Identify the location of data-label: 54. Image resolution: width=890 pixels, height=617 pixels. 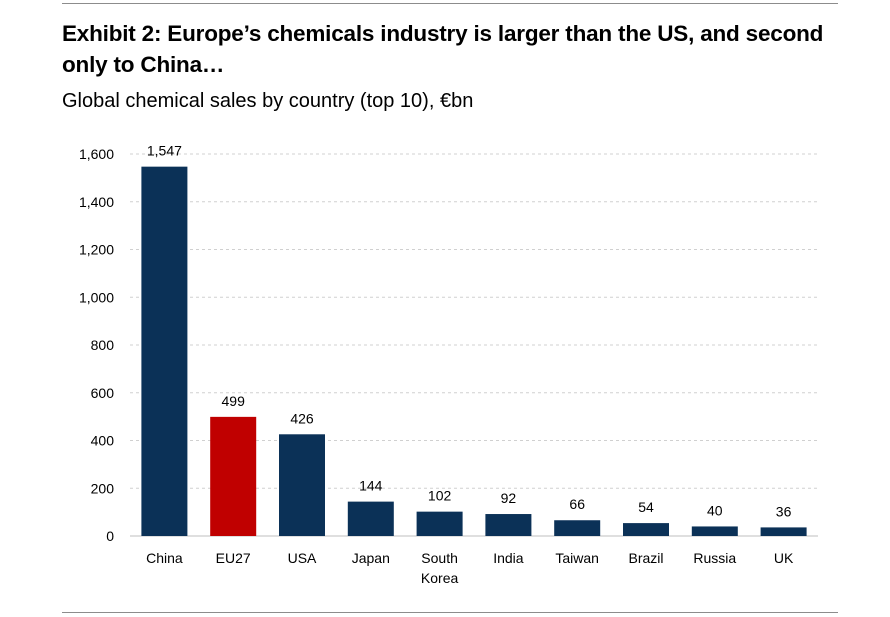
(646, 507).